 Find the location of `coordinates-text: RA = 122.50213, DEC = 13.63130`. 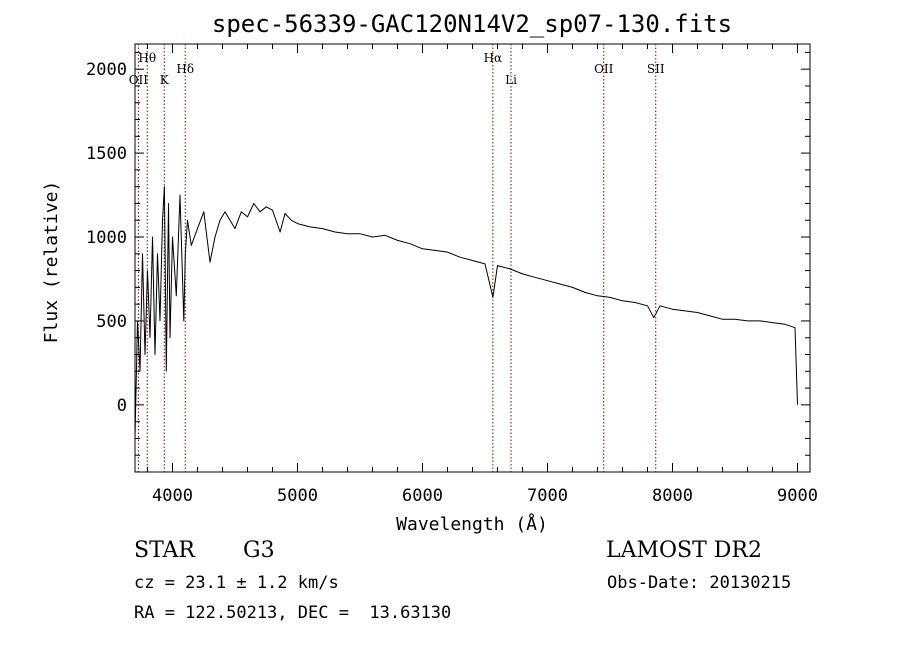

coordinates-text: RA = 122.50213, DEC = 13.63130 is located at coordinates (293, 613).